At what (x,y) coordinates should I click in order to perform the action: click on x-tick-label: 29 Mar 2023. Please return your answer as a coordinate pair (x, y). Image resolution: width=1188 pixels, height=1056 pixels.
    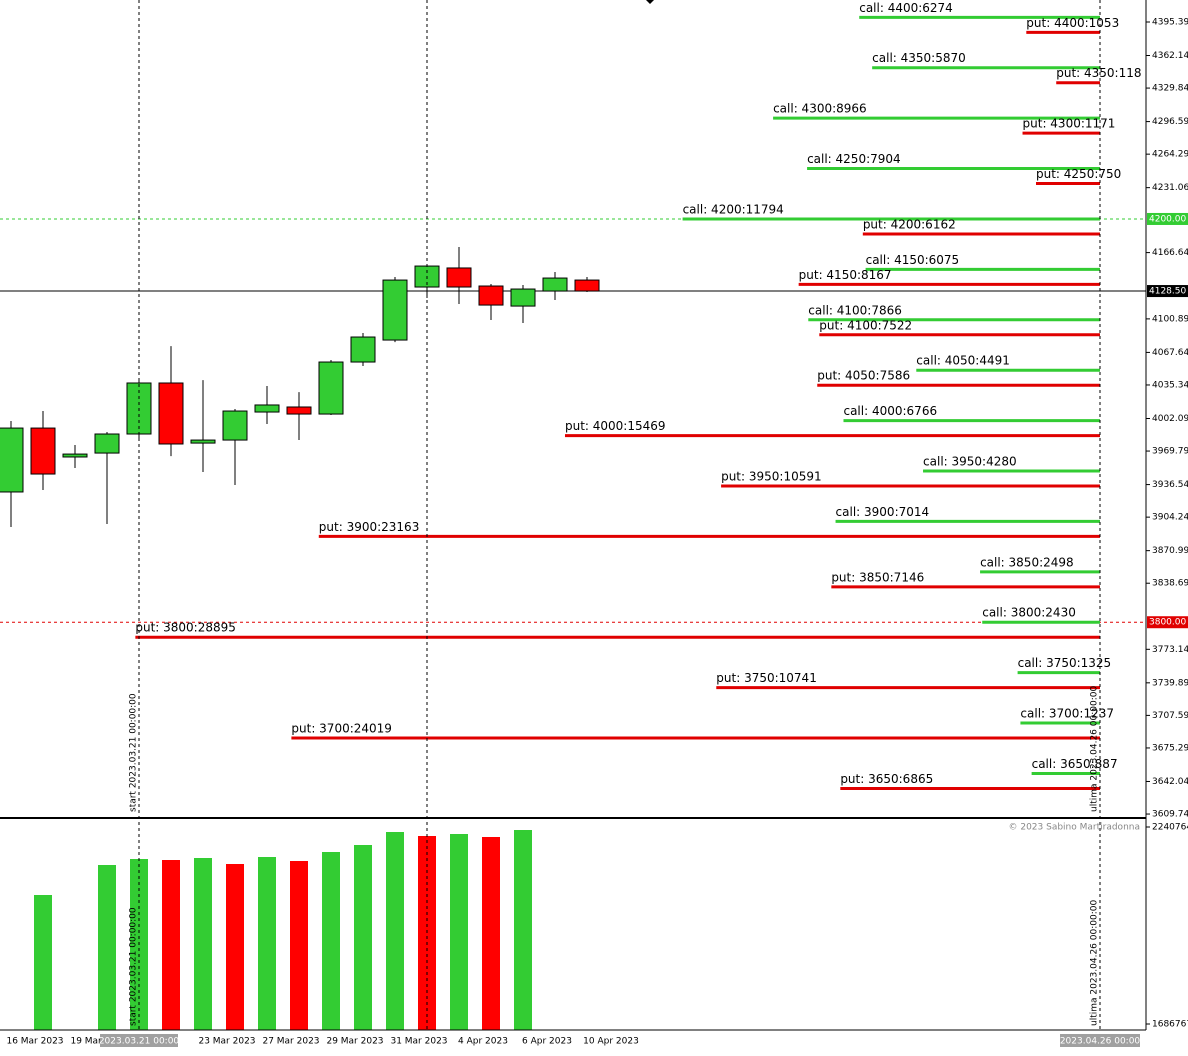
    Looking at the image, I should click on (354, 1042).